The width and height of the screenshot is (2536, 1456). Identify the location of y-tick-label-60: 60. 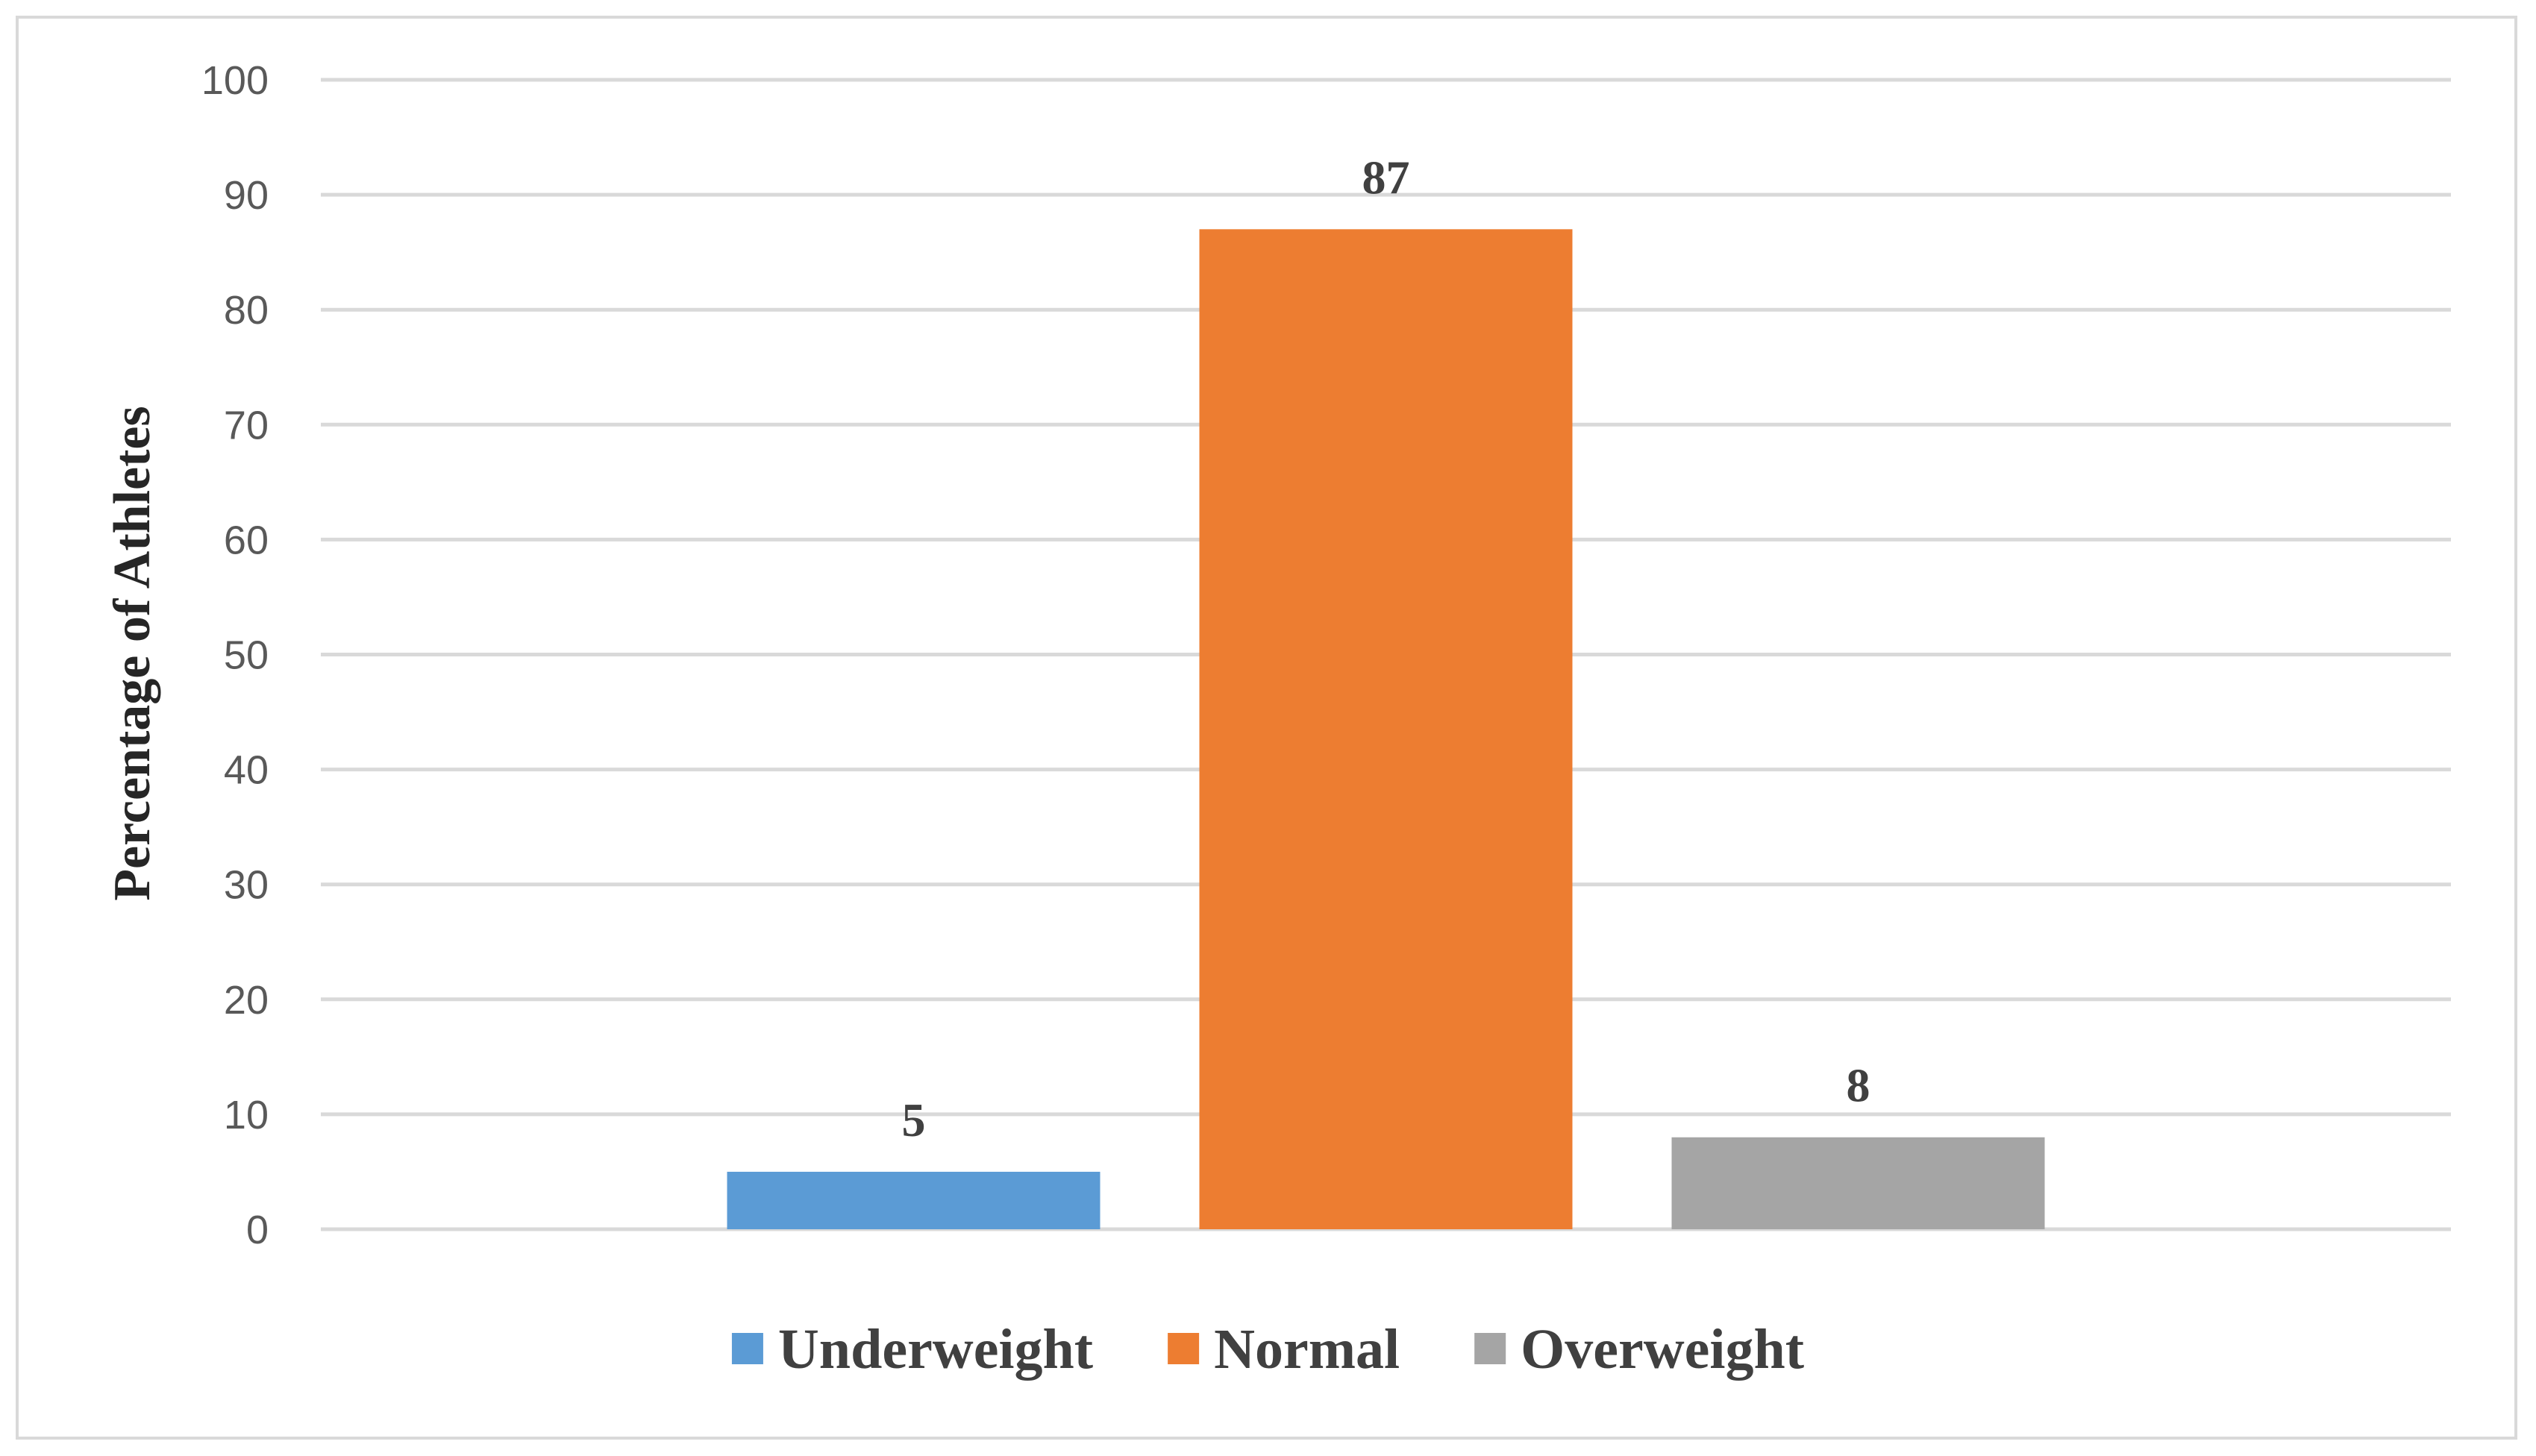
(246, 540).